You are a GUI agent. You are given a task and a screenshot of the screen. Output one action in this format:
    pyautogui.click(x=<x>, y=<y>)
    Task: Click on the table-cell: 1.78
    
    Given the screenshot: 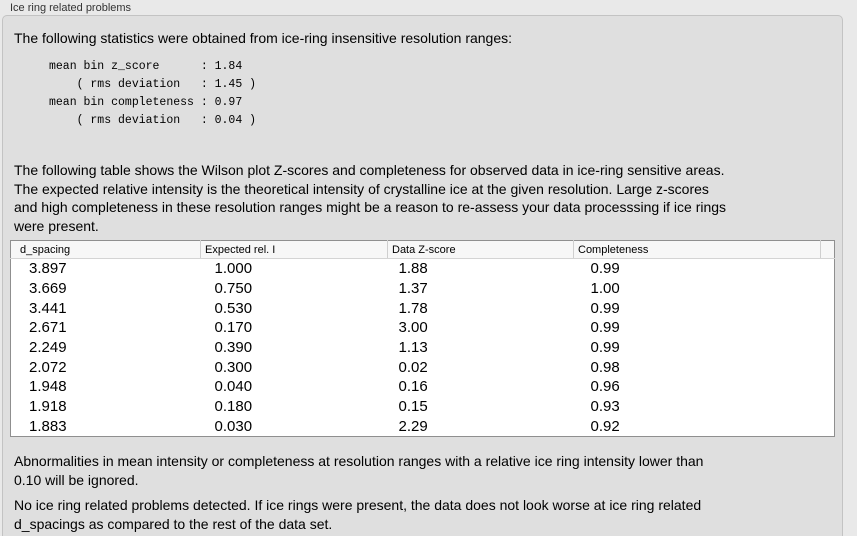 What is the action you would take?
    pyautogui.click(x=413, y=308)
    